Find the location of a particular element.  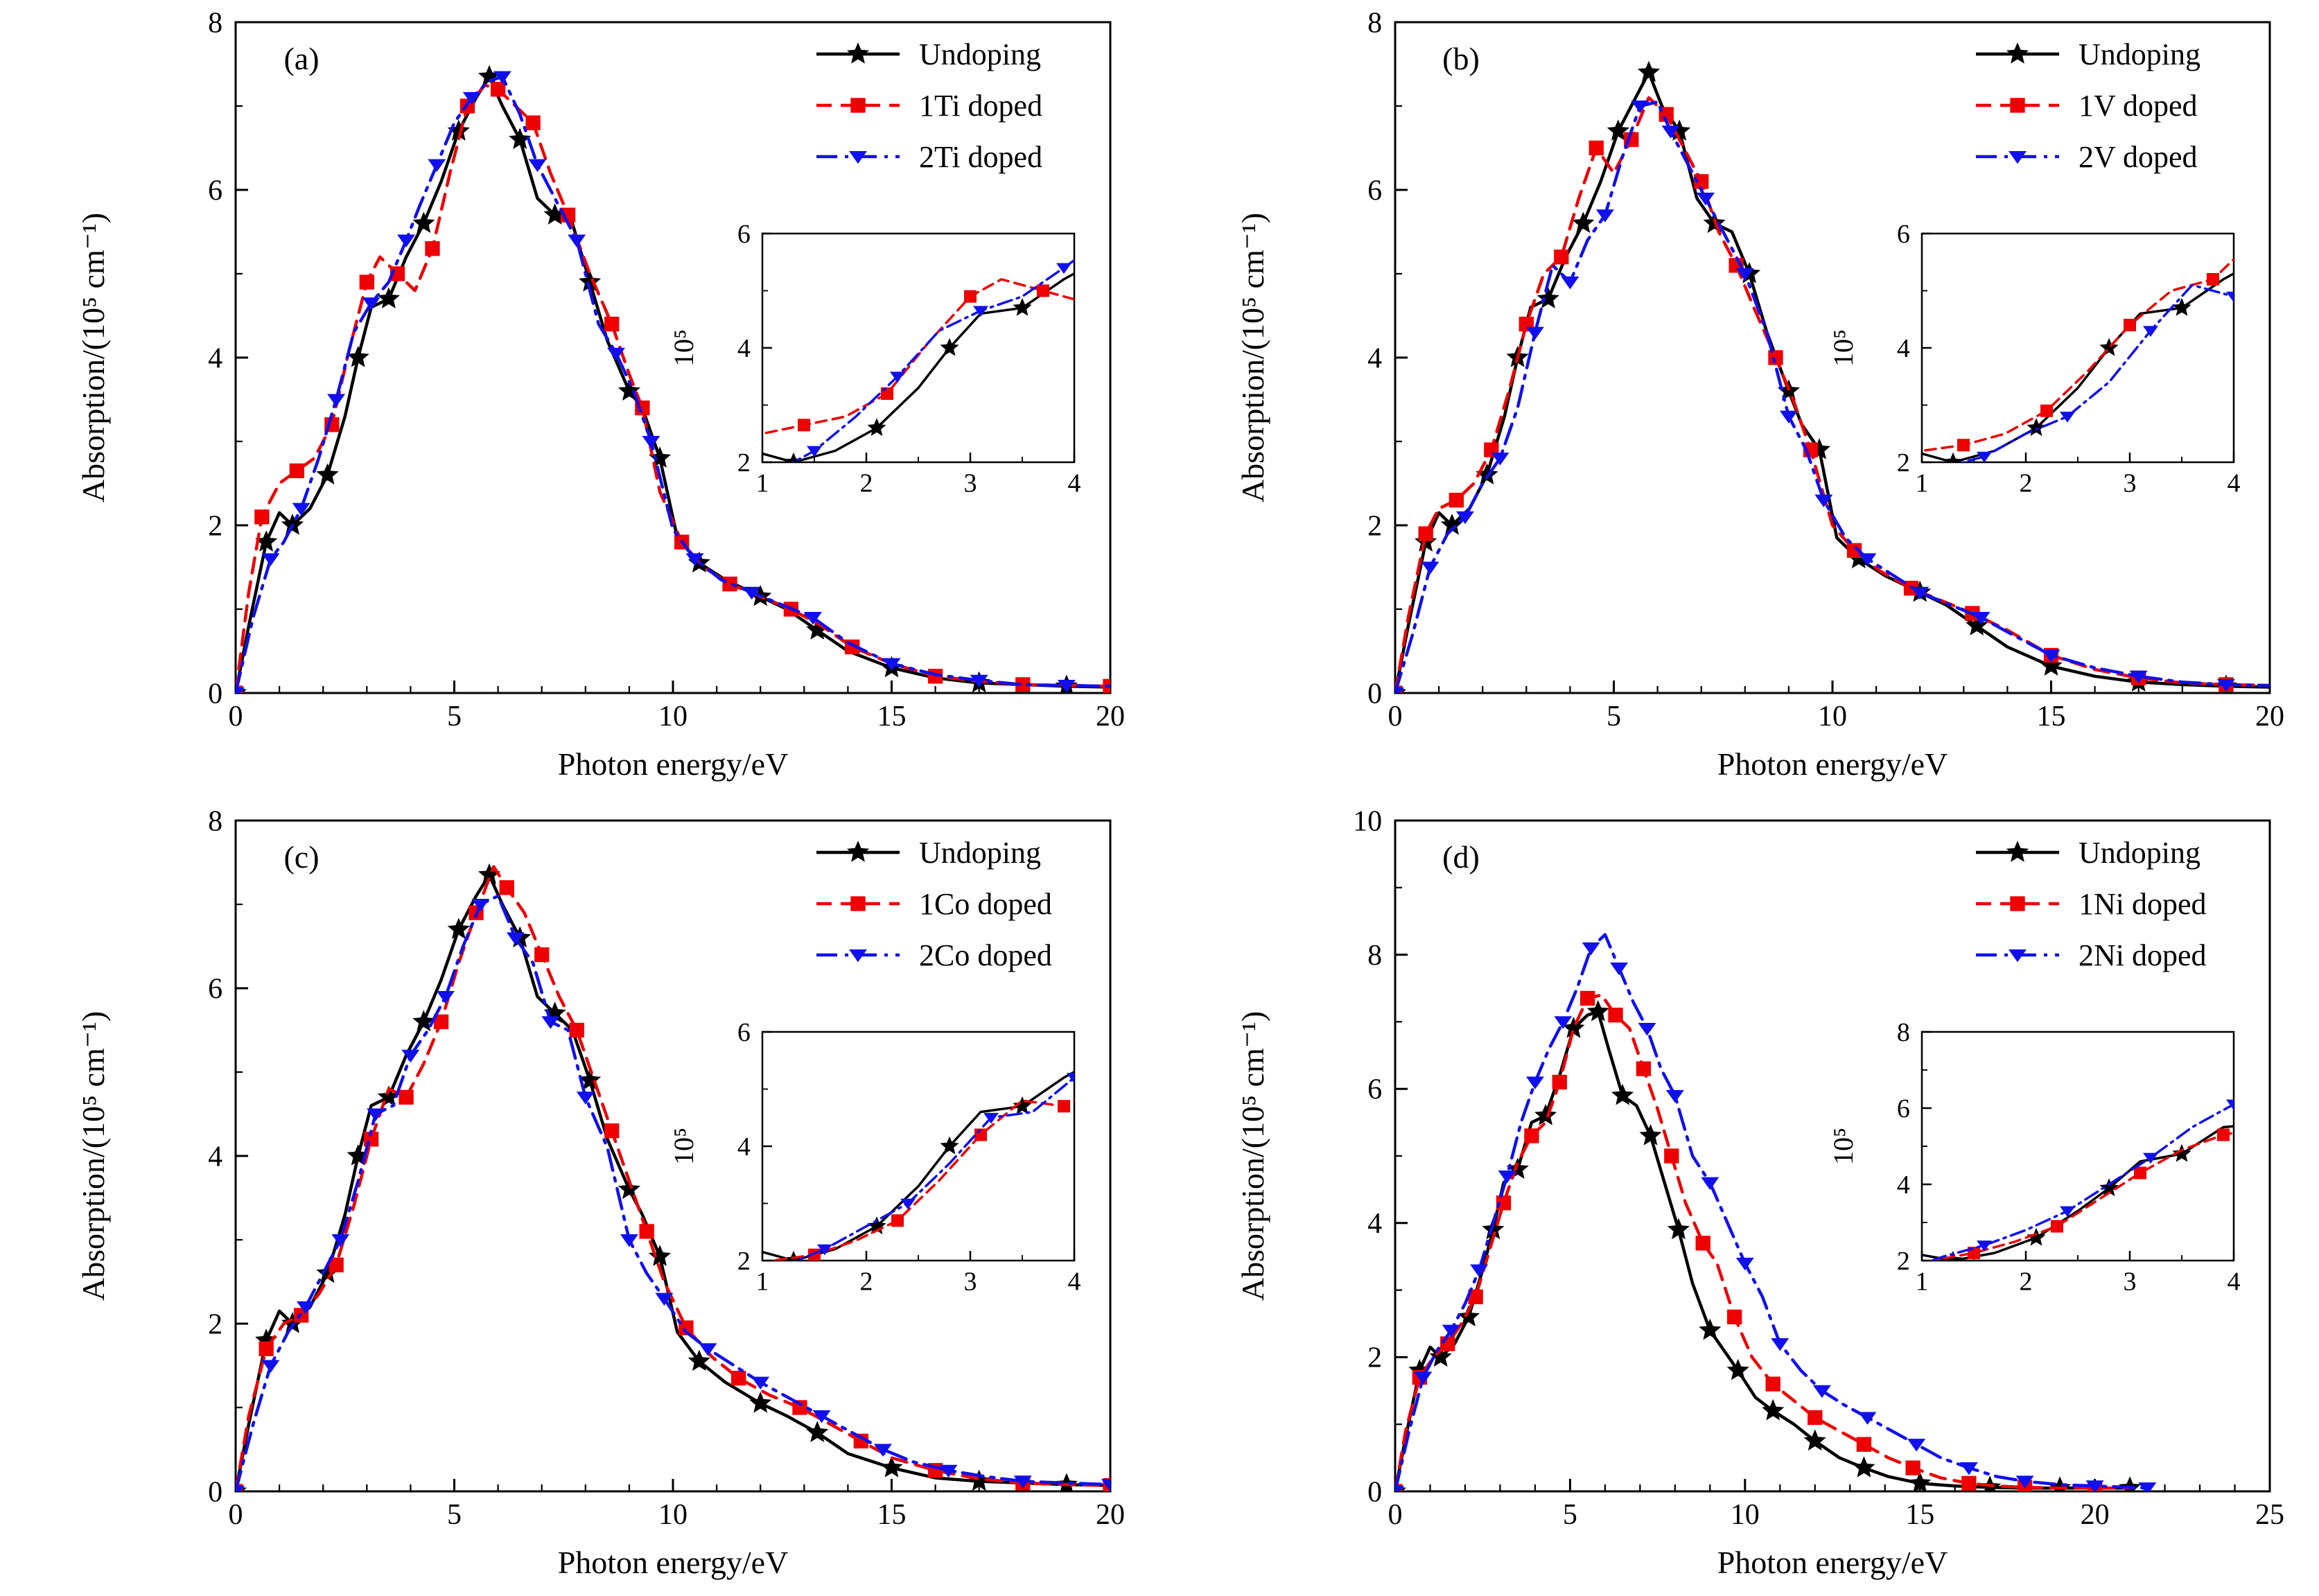

legend-label: 1Co doped is located at coordinates (985, 904).